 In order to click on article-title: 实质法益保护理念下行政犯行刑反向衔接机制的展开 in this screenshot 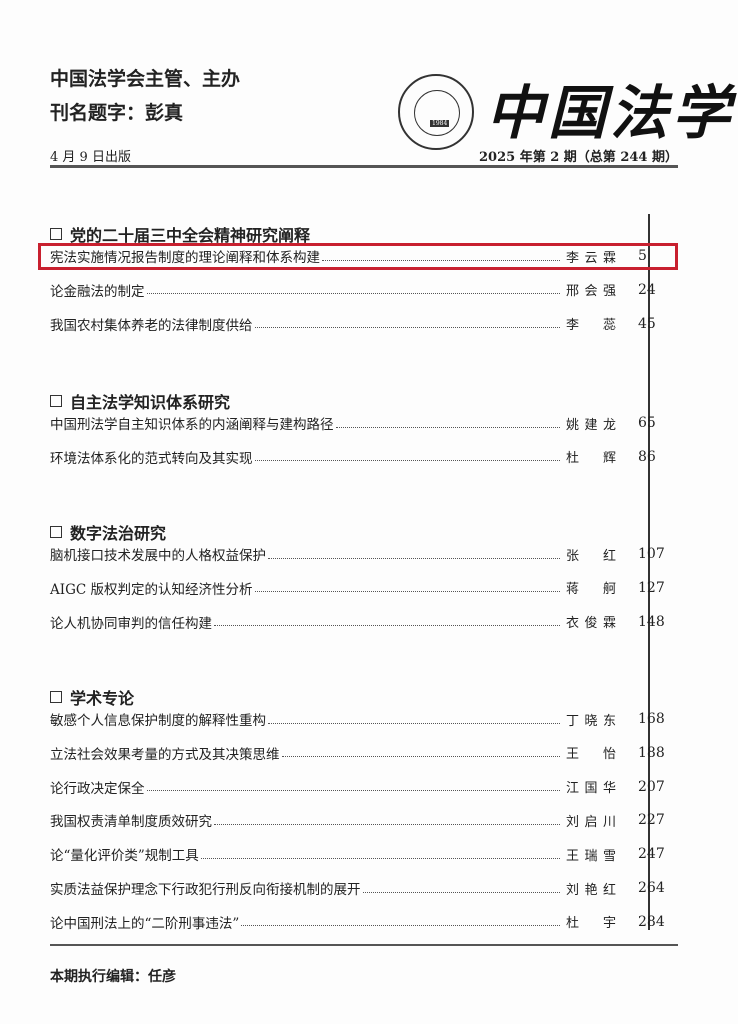, I will do `click(205, 890)`.